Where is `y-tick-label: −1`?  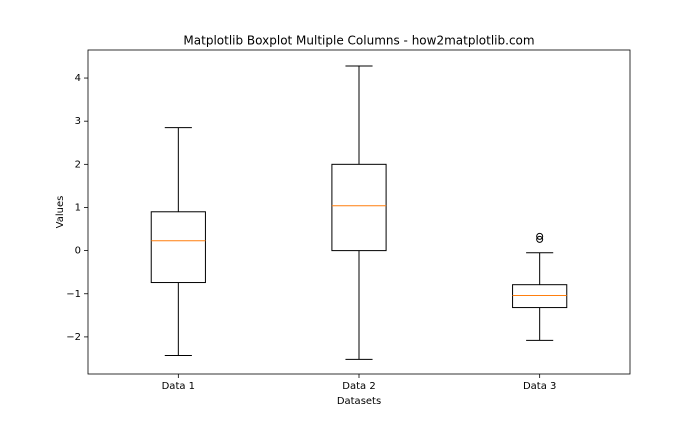
y-tick-label: −1 is located at coordinates (73, 294).